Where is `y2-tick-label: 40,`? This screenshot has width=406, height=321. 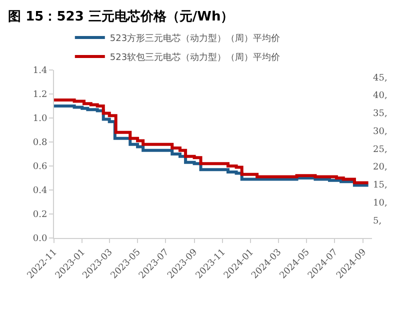
y2-tick-label: 40, is located at coordinates (380, 96).